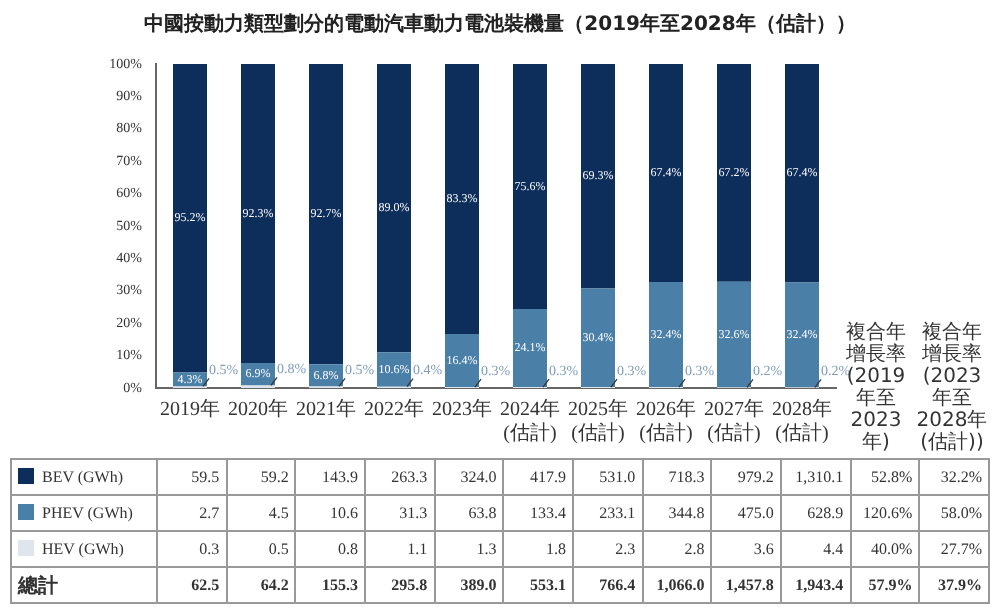 This screenshot has width=1000, height=610. Describe the element at coordinates (885, 585) in the screenshot. I see `text: 57.9%` at that location.